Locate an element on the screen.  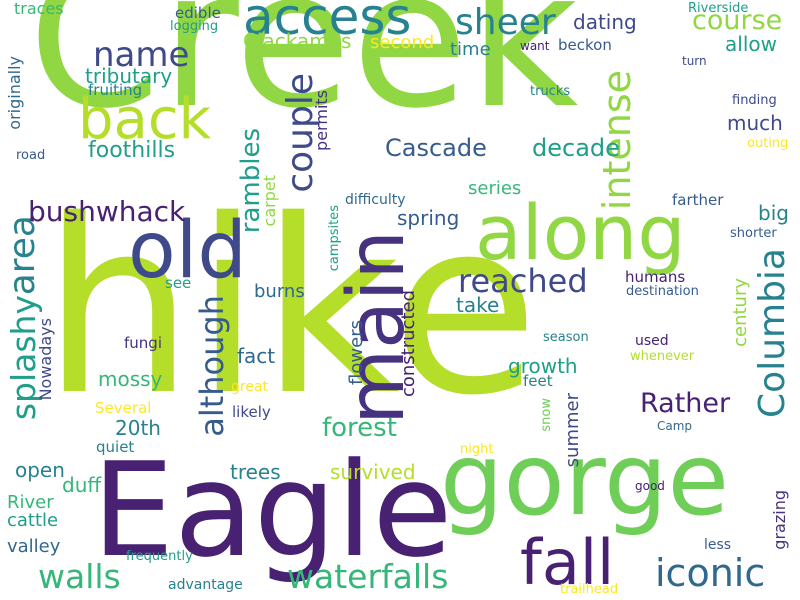
word-used: used is located at coordinates (652, 341).